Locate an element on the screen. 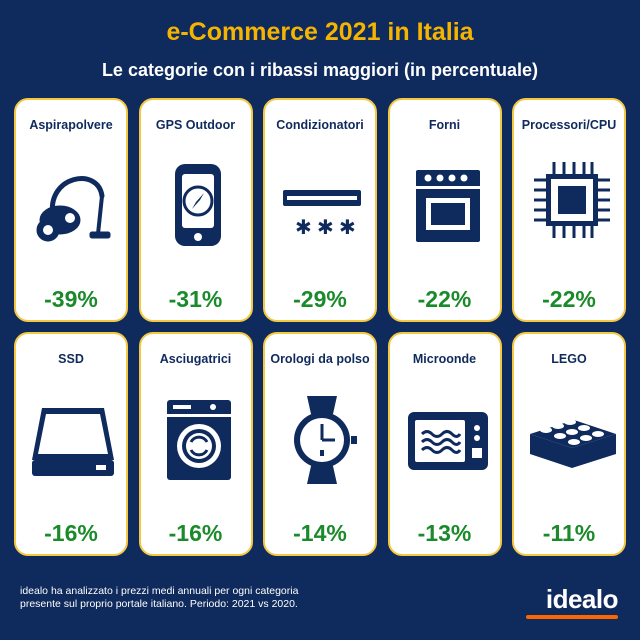 The height and width of the screenshot is (640, 640). lego-brick-icon is located at coordinates (571, 440).